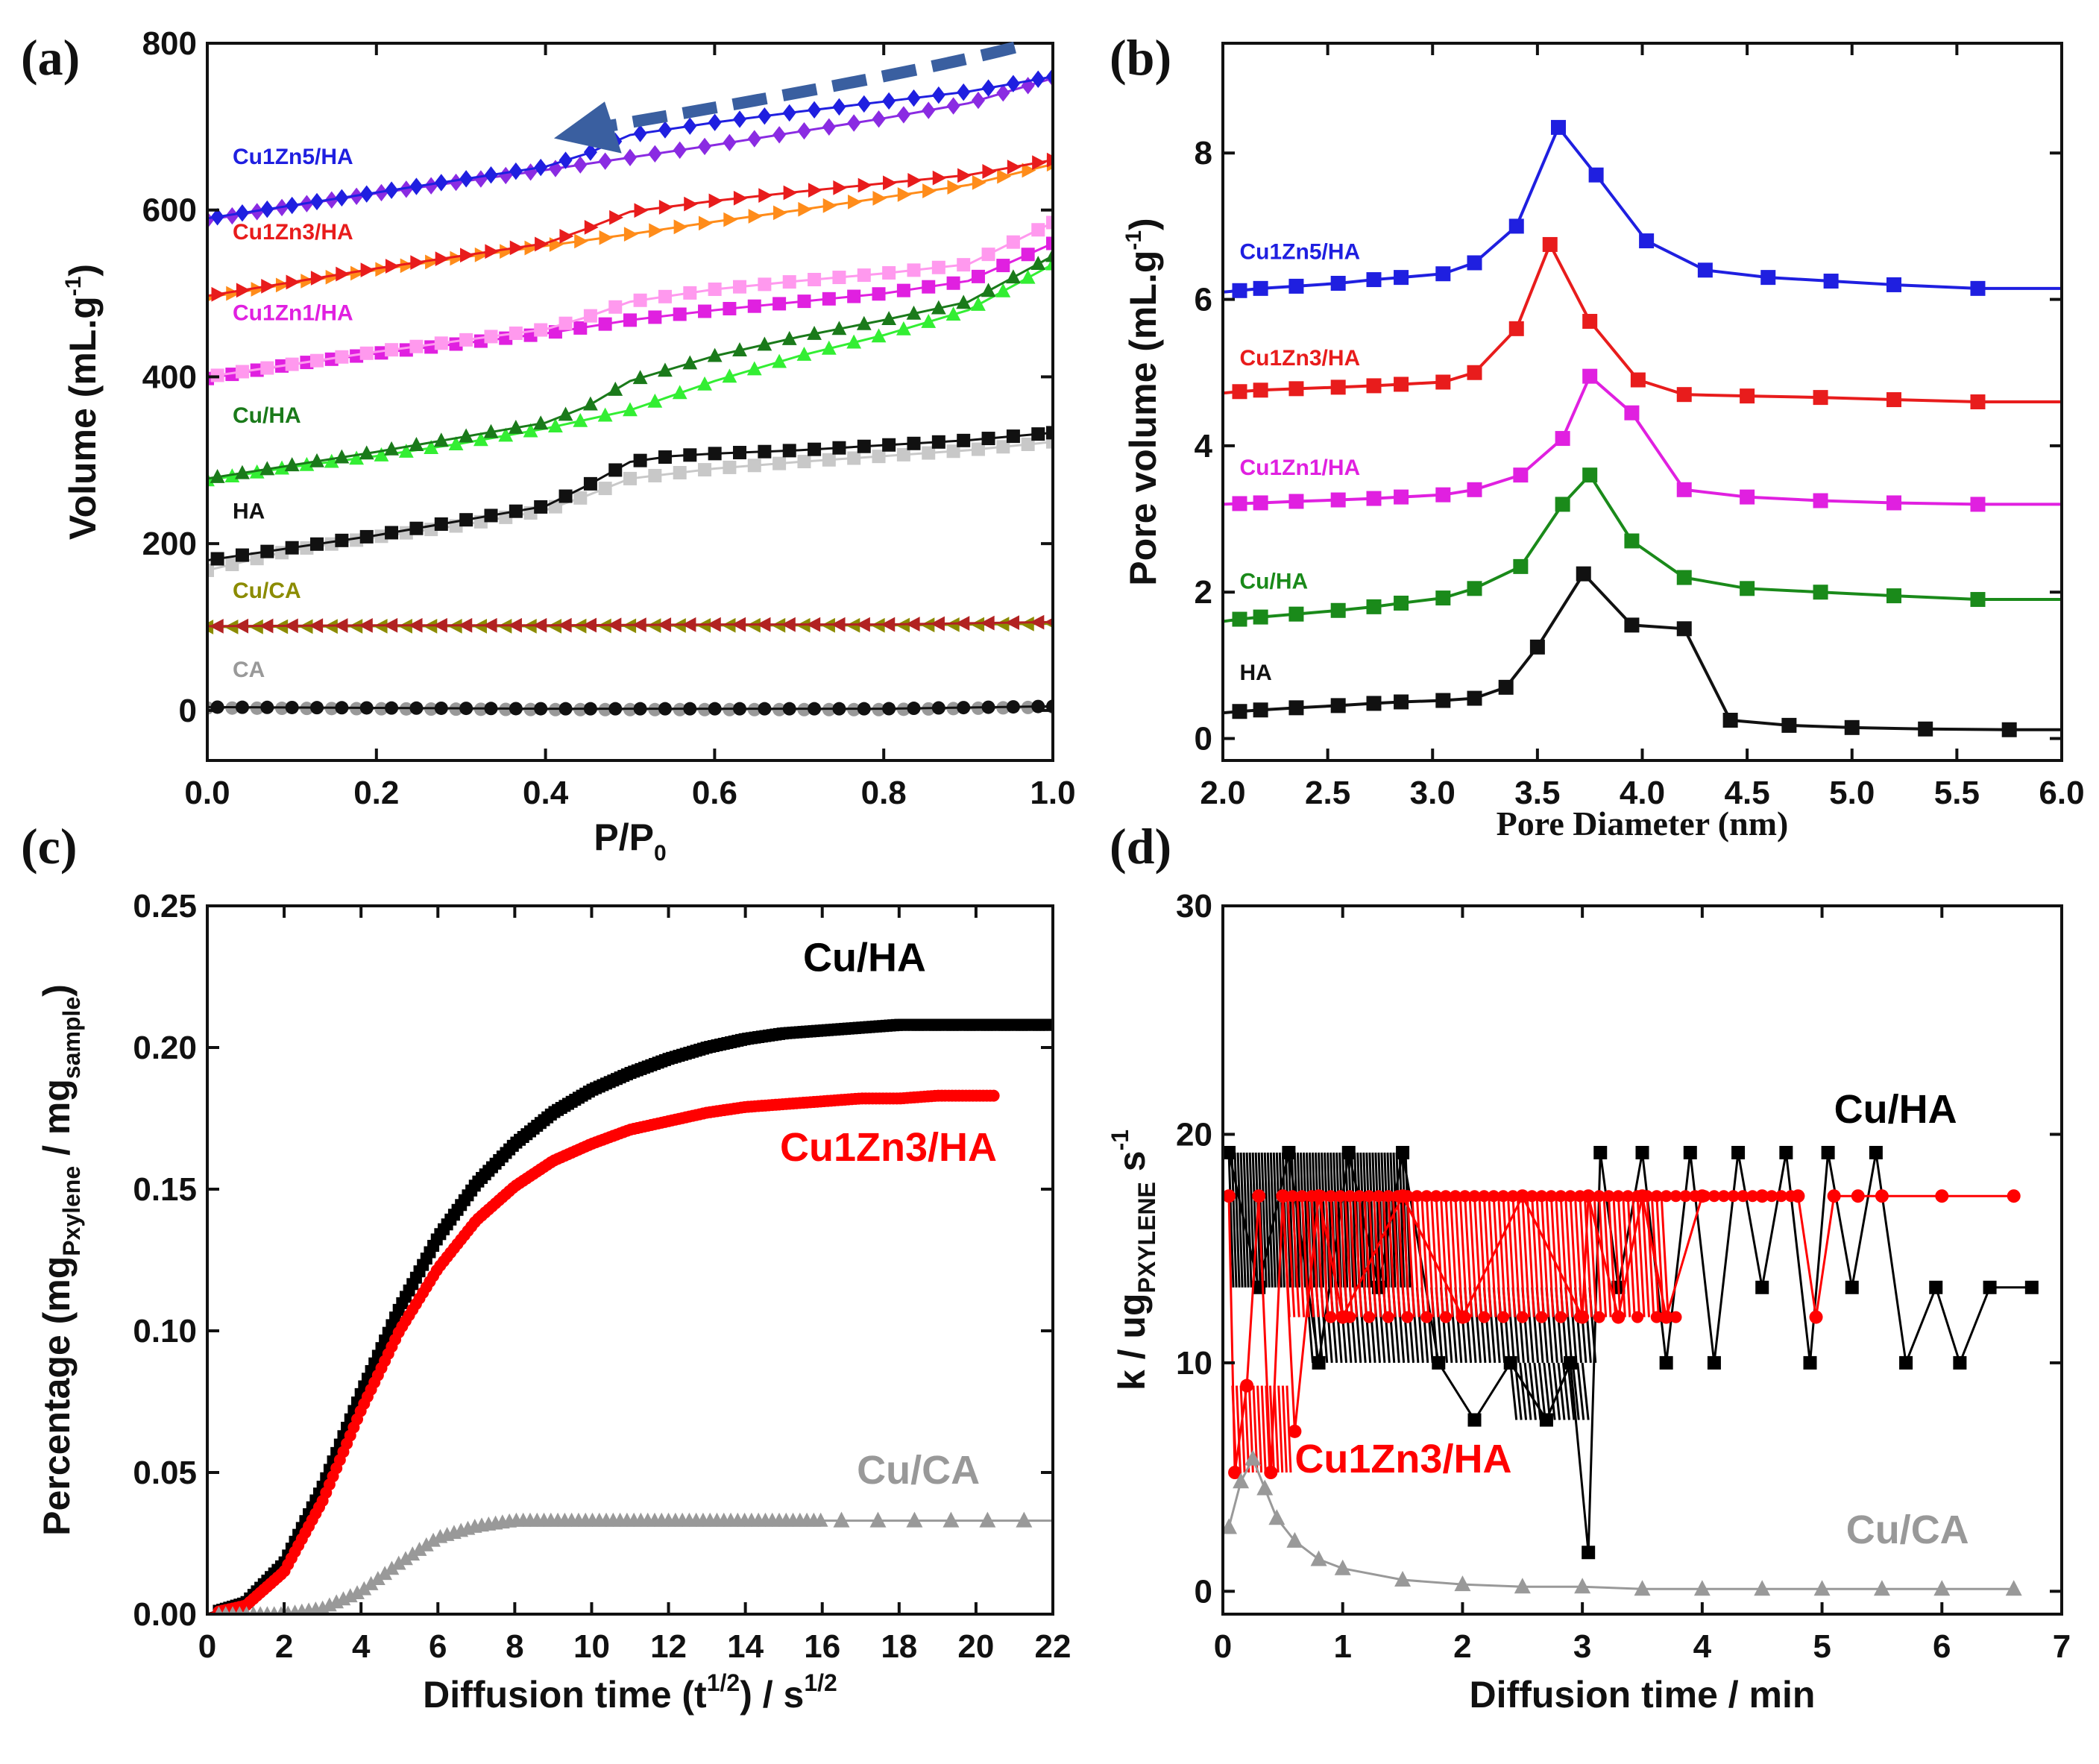 This screenshot has width=2099, height=1764. What do you see at coordinates (630, 841) in the screenshot?
I see `x-axis-title: P/P0` at bounding box center [630, 841].